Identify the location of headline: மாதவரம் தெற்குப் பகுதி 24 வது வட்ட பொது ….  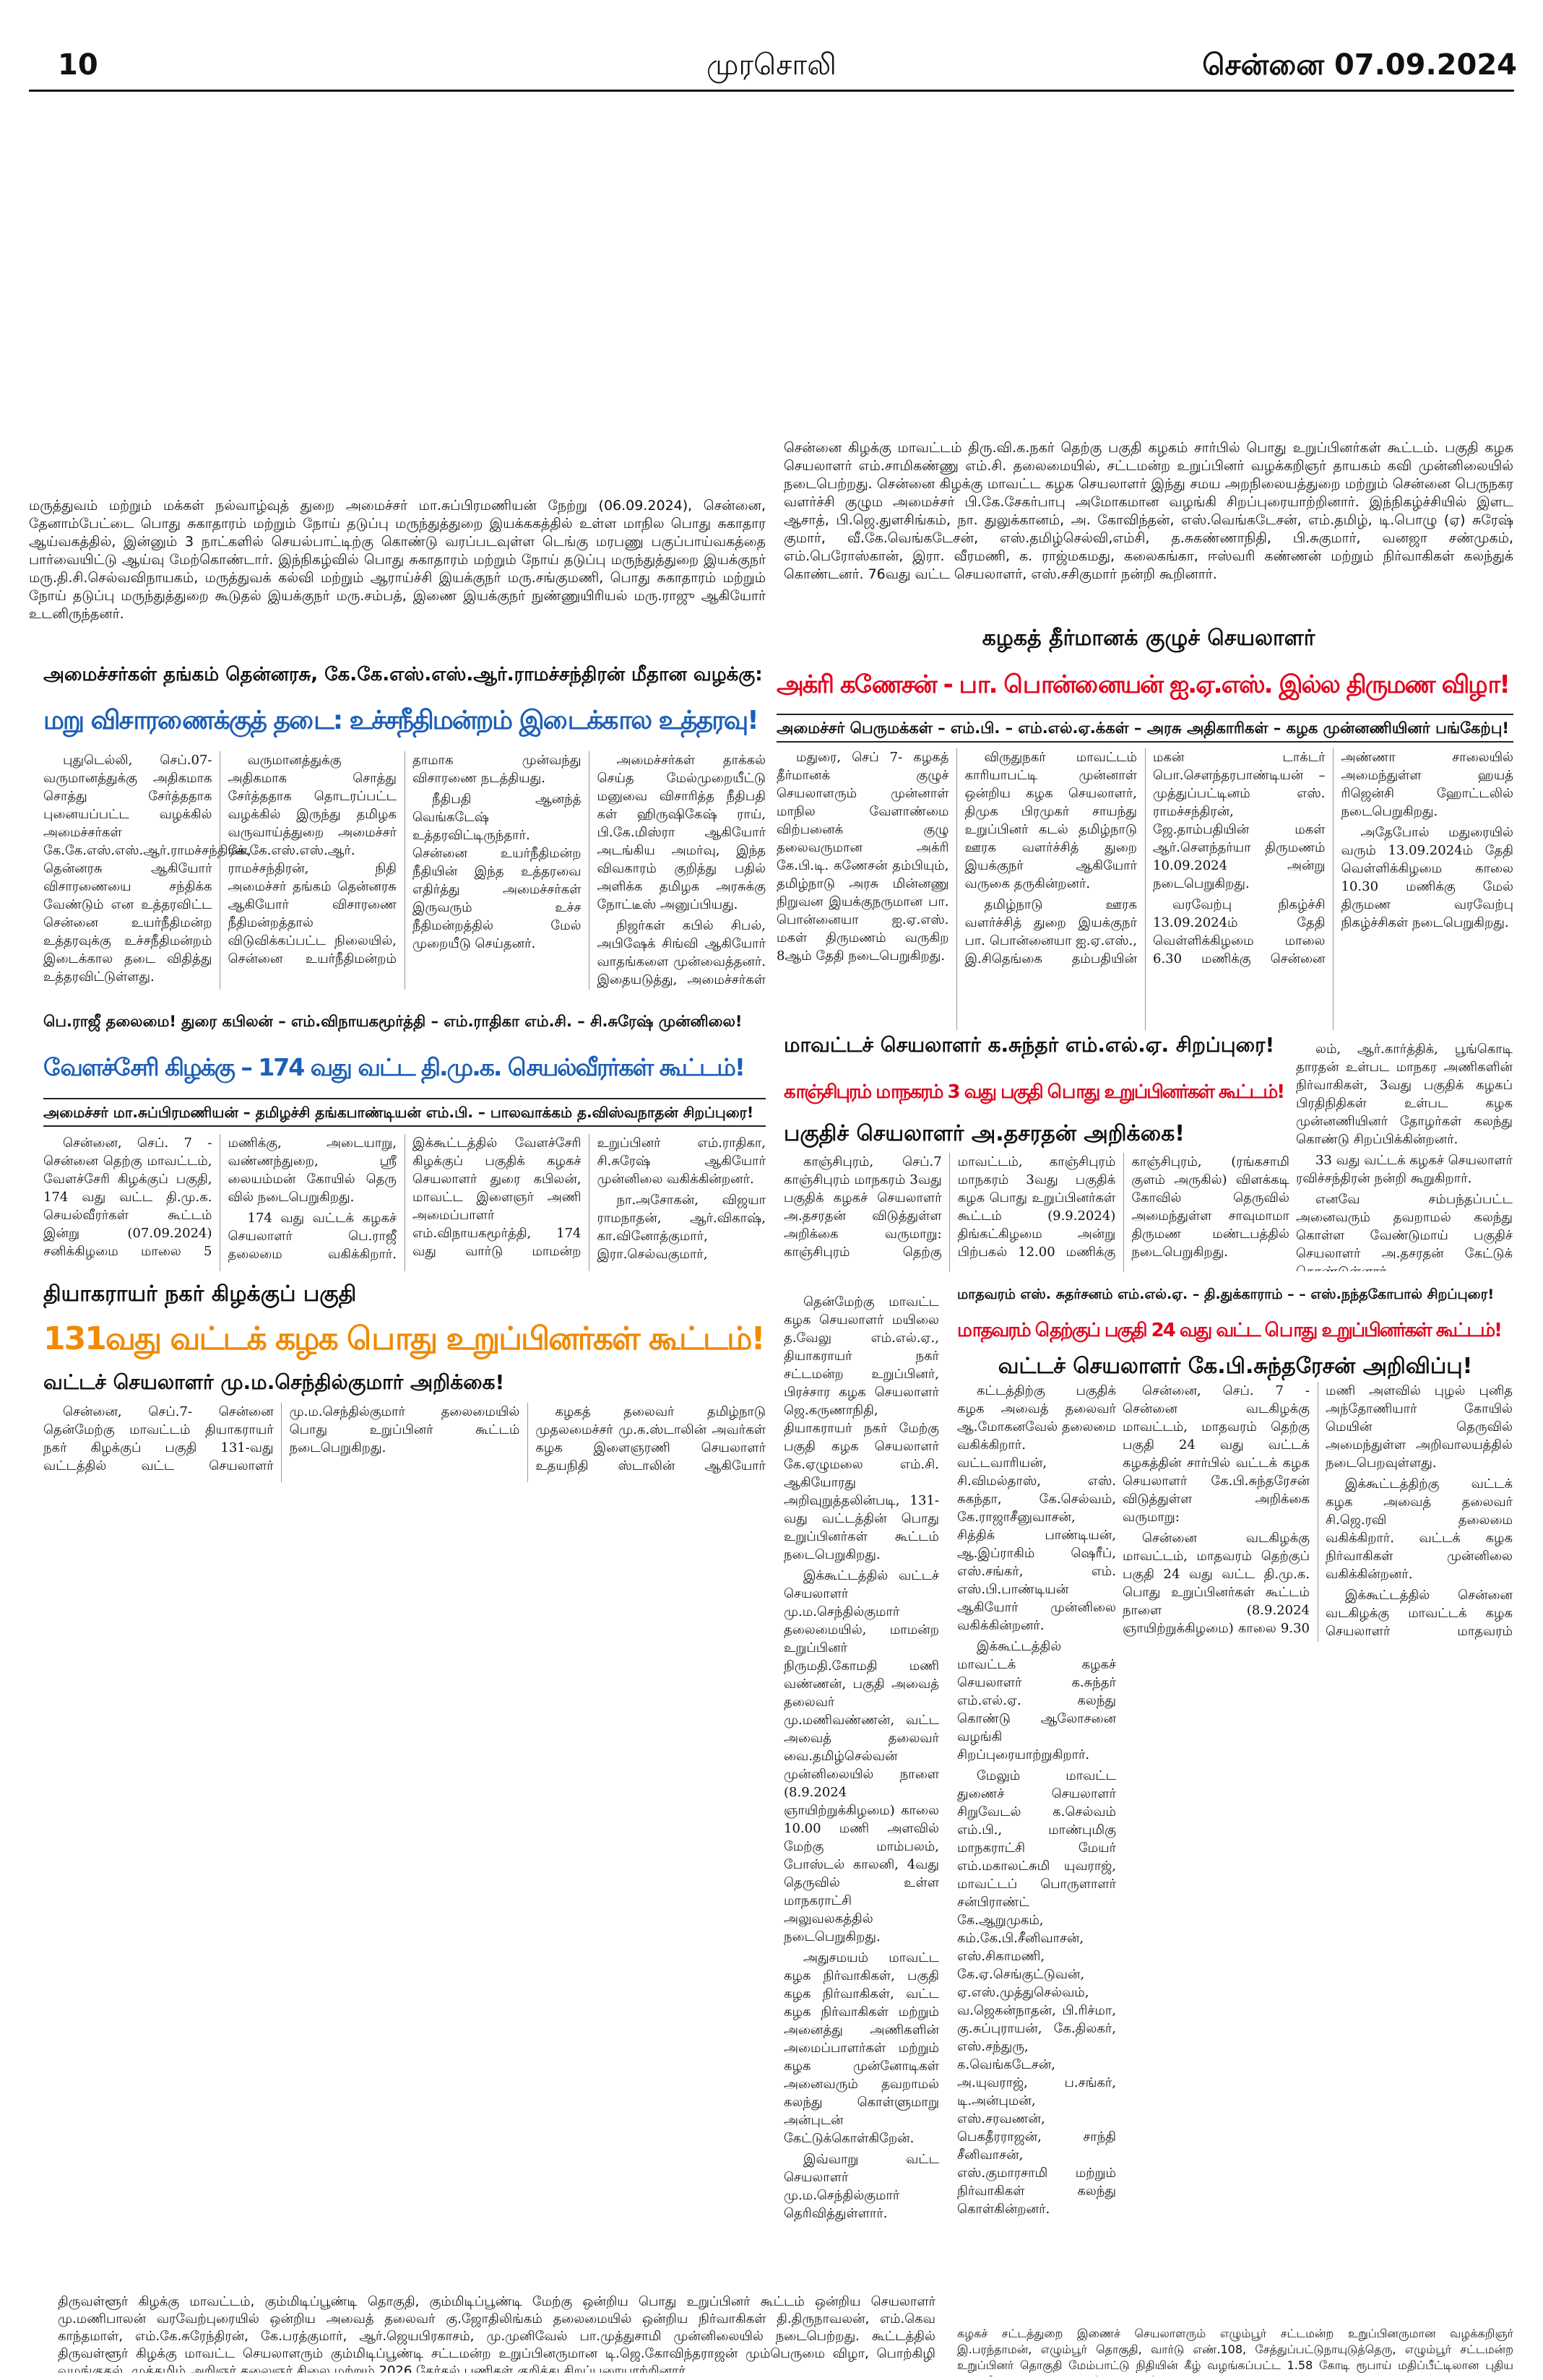
(1230, 1330).